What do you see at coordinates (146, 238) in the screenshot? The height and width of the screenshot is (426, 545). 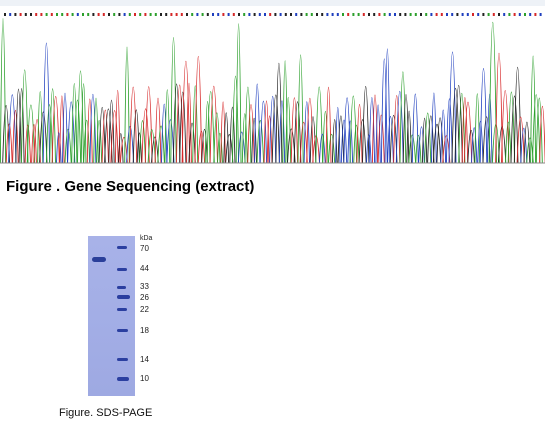 I see `gel-unit-label: kDa` at bounding box center [146, 238].